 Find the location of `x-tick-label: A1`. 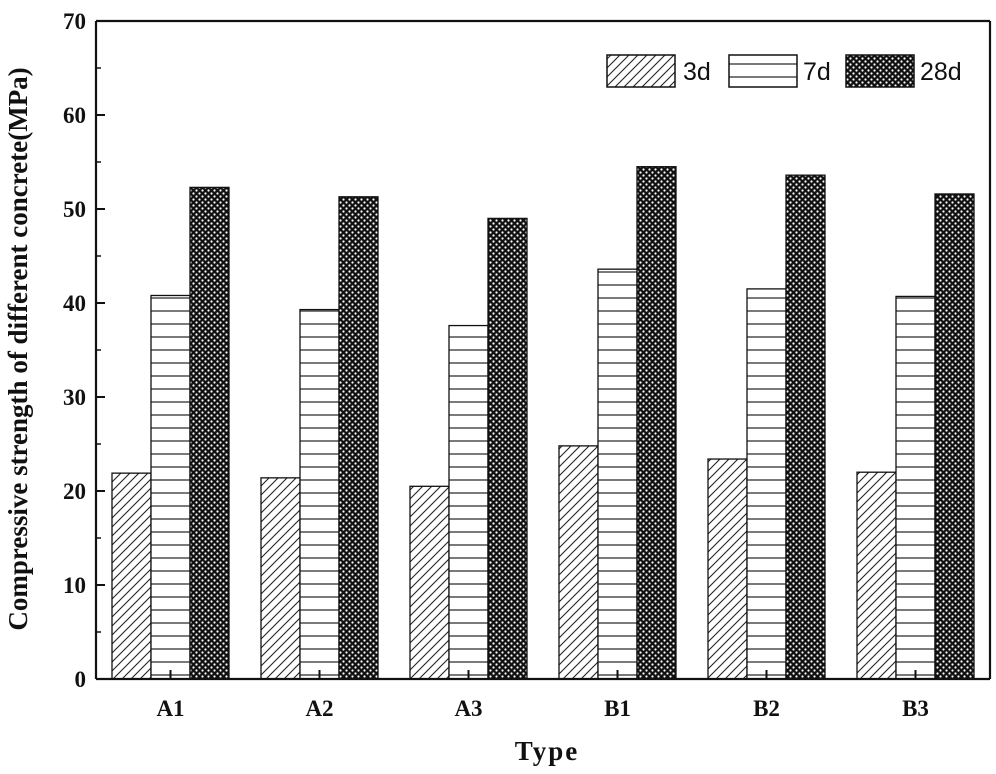

x-tick-label: A1 is located at coordinates (170, 708).